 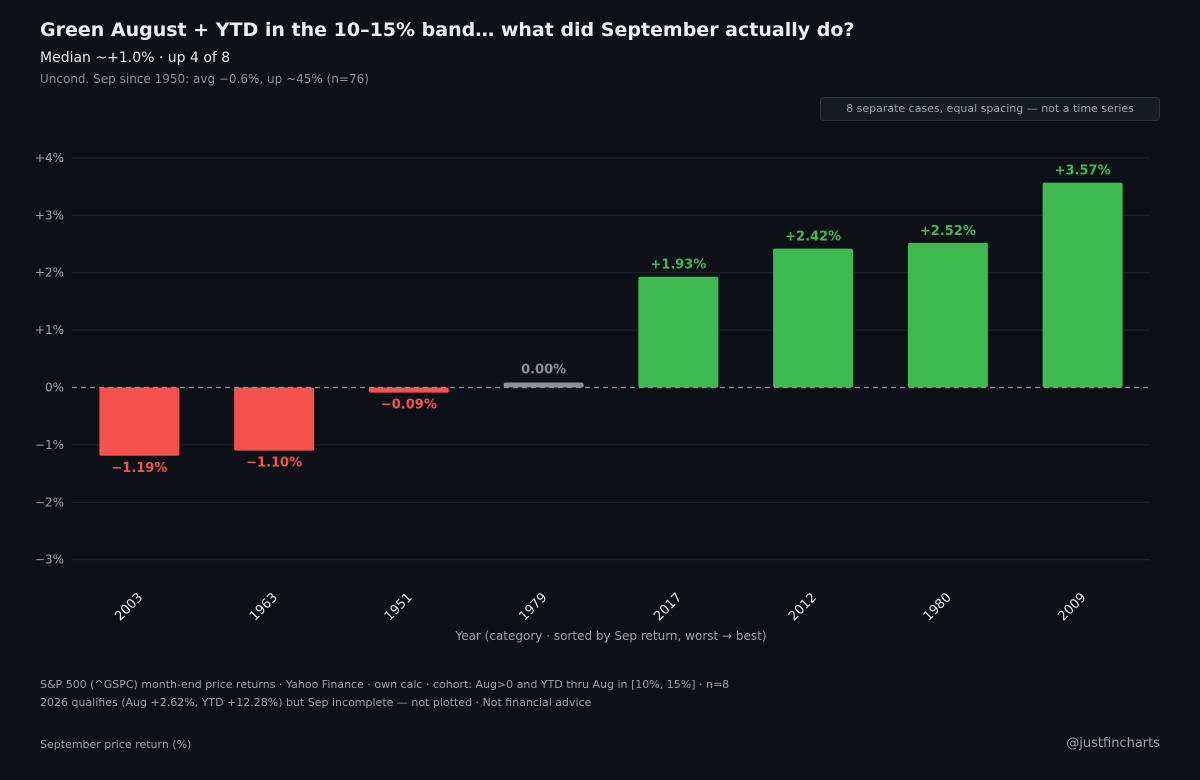 I want to click on x-tick-label: 1980, so click(x=938, y=607).